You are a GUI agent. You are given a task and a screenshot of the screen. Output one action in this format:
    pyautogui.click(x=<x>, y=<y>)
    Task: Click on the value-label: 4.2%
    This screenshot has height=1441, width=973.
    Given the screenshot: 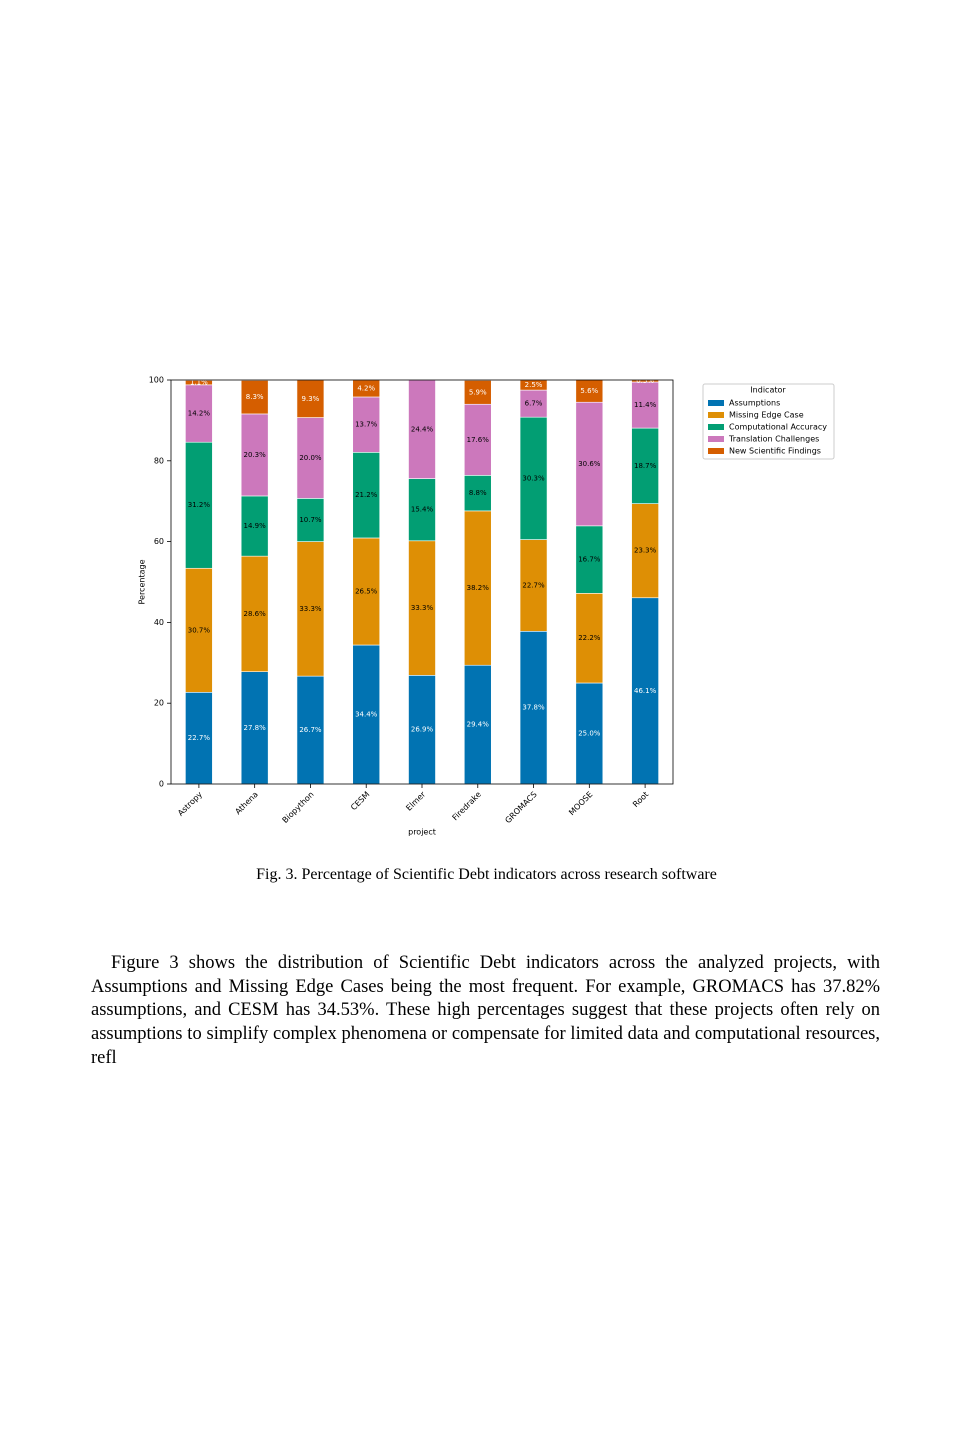 What is the action you would take?
    pyautogui.click(x=366, y=388)
    